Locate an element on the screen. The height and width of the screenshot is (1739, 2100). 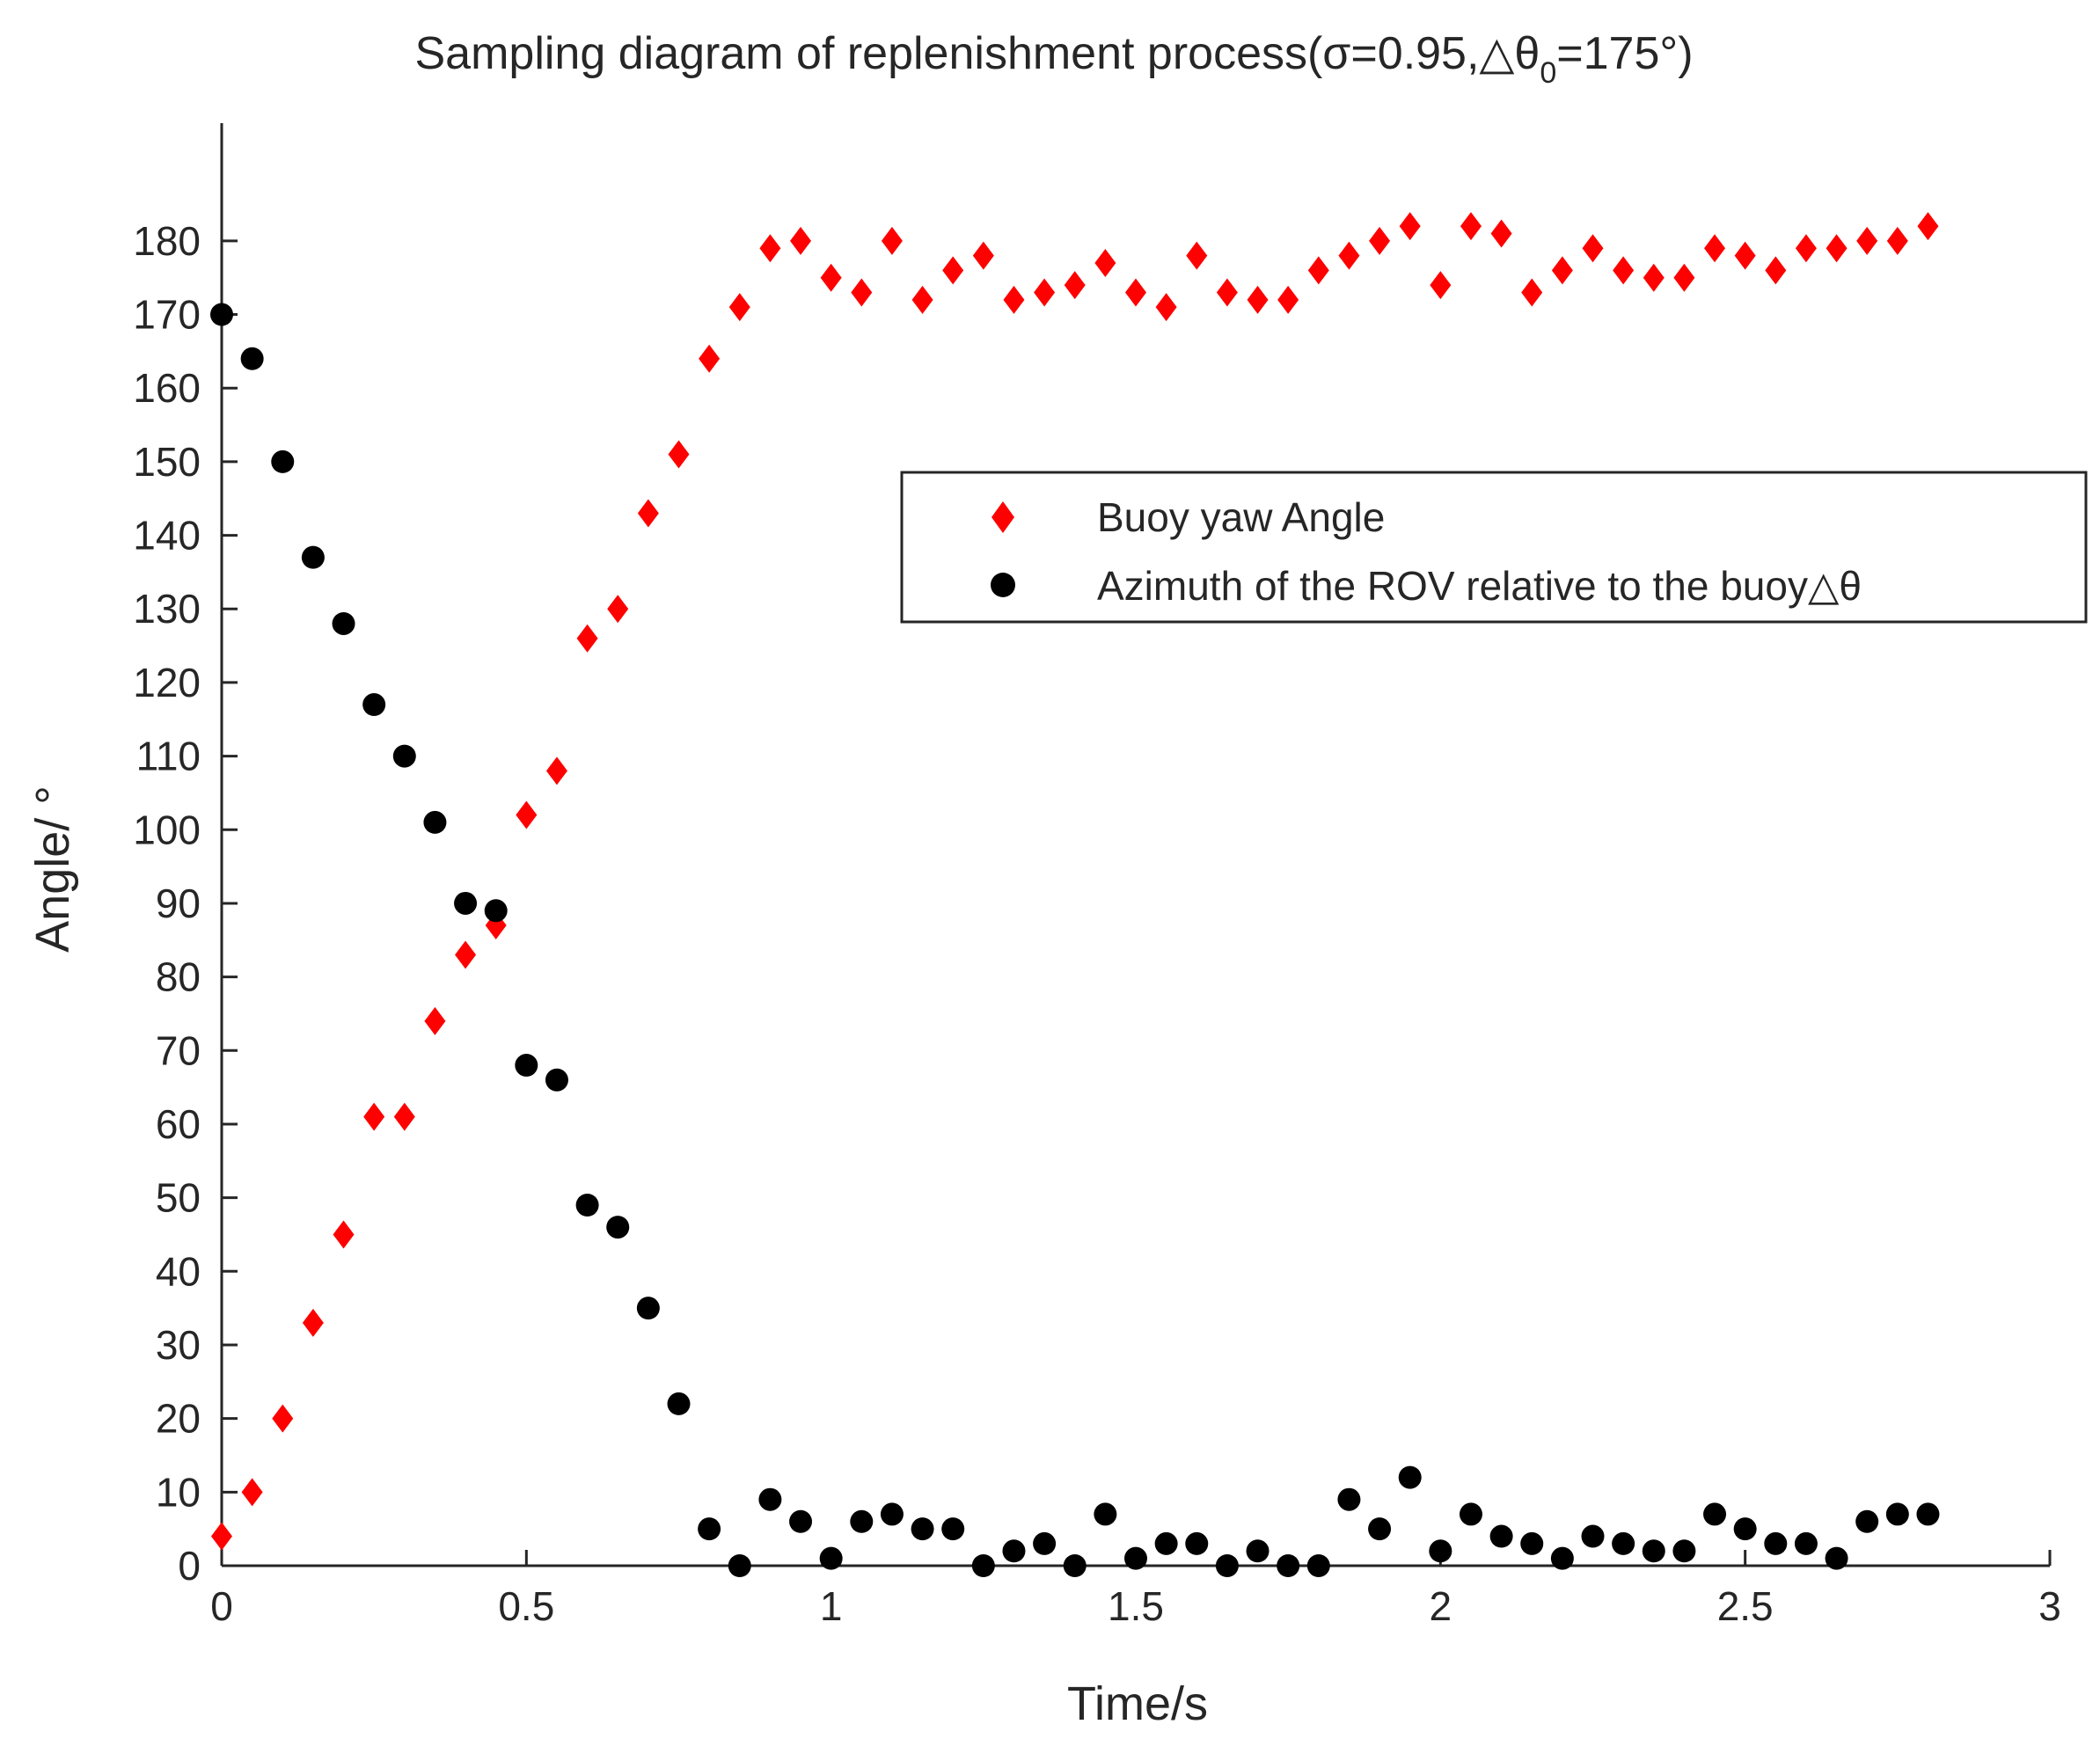
y-tick-label: 60 is located at coordinates (178, 1124).